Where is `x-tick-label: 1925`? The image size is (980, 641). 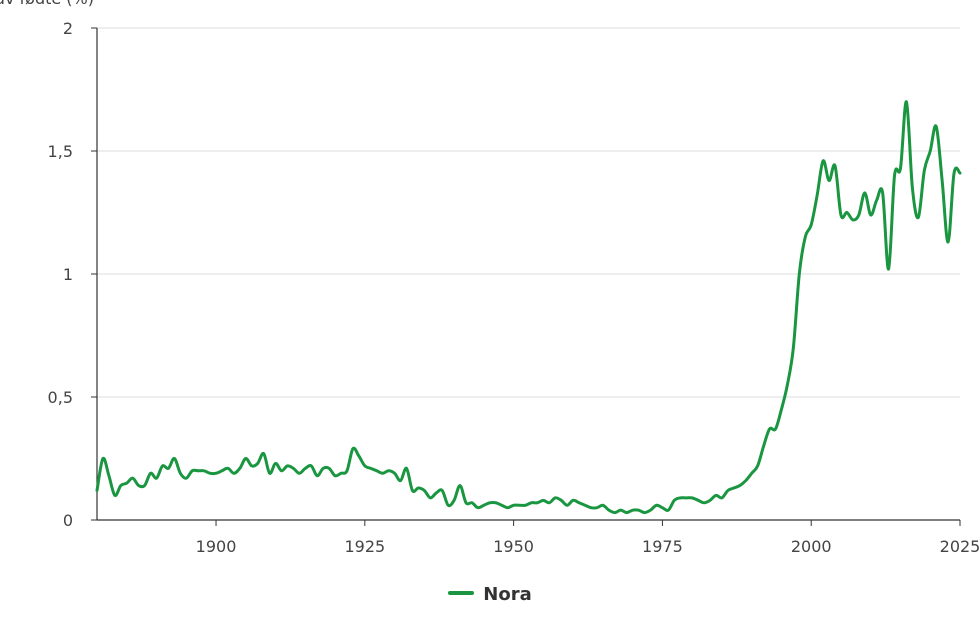
x-tick-label: 1925 is located at coordinates (364, 546).